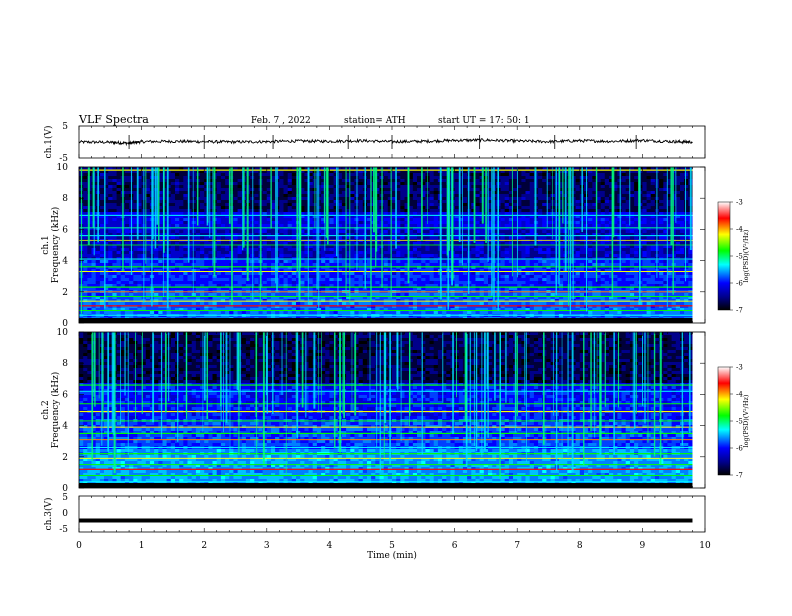 The image size is (792, 616). Describe the element at coordinates (746, 255) in the screenshot. I see `ch1-colorbar-label: log(PSD)(V²/Hz)` at that location.